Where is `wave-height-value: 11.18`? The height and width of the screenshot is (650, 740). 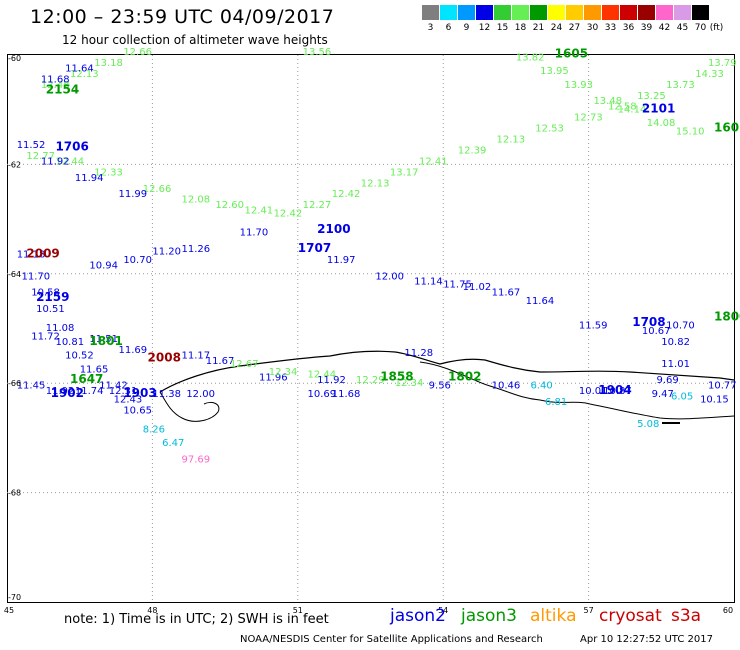 wave-height-value: 11.18 is located at coordinates (31, 254).